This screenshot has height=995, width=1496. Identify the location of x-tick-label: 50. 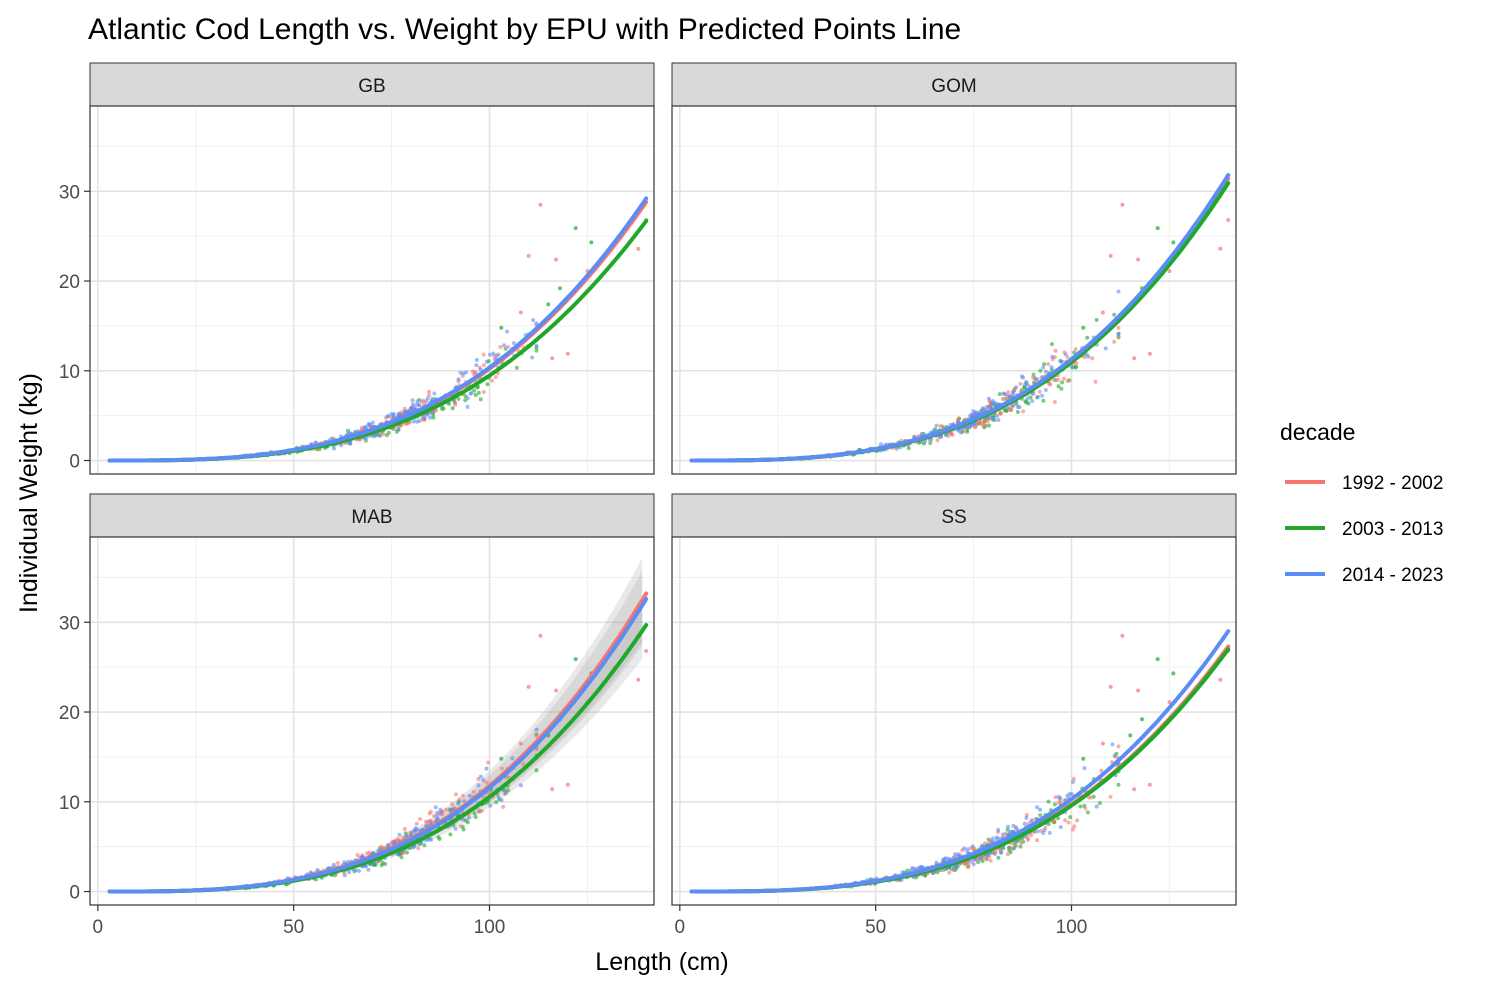
(293, 927).